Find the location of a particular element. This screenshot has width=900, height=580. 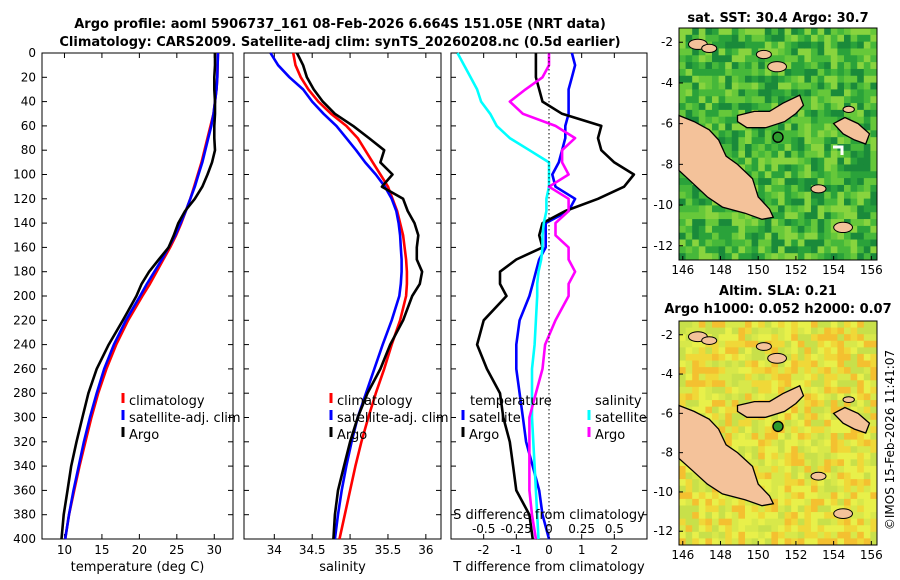

sst-map-new-ireland-island is located at coordinates (851, 130).